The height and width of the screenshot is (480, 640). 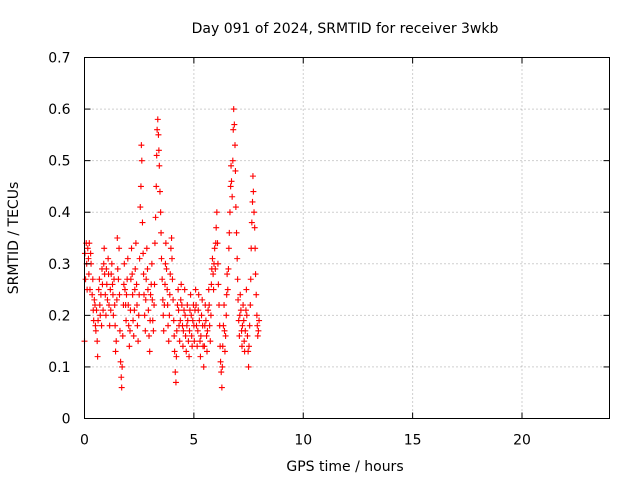 What do you see at coordinates (14, 238) in the screenshot?
I see `y-axis-label: SRMTID / TECUs` at bounding box center [14, 238].